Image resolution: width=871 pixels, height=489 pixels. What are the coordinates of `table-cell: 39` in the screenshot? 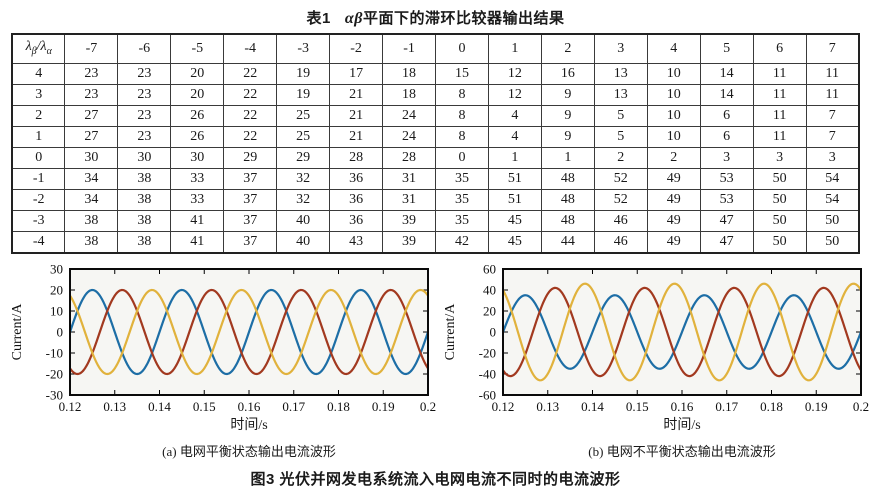 It's located at (409, 242).